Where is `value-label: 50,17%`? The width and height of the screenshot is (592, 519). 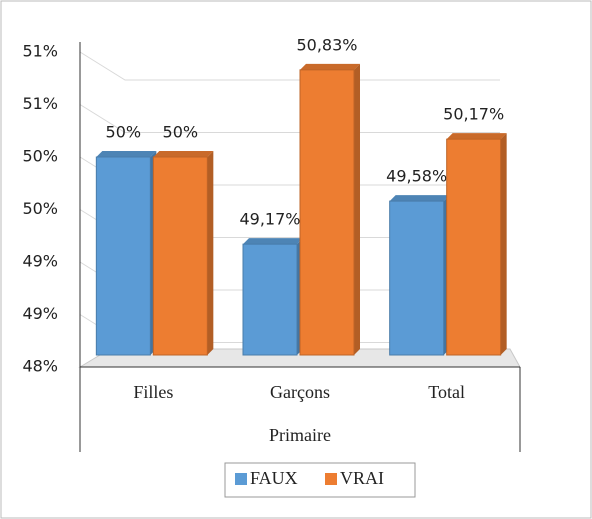
value-label: 50,17% is located at coordinates (473, 114).